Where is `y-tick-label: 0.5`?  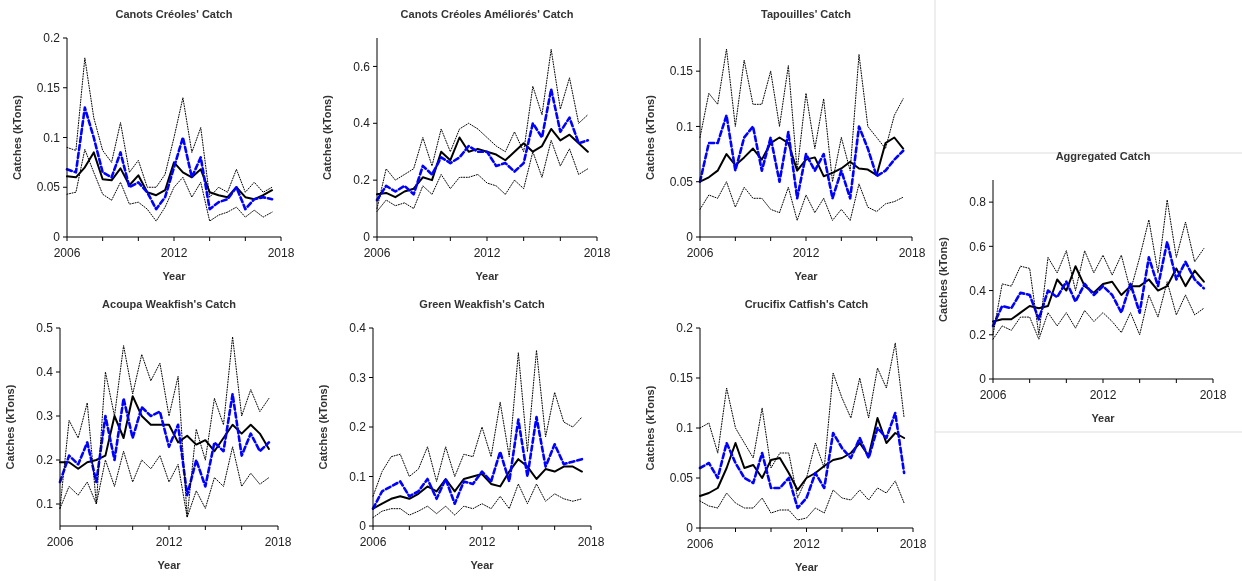 y-tick-label: 0.5 is located at coordinates (45, 328).